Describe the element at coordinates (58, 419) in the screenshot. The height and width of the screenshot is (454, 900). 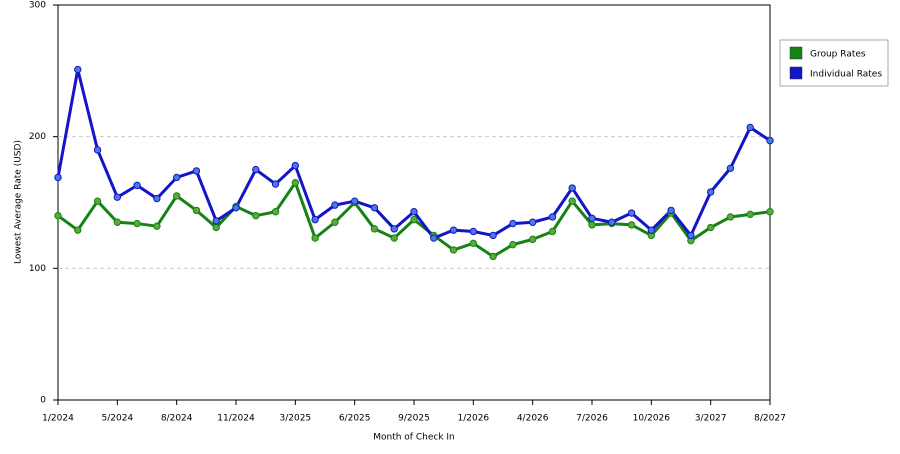
I see `x-tick-label: 1/2024` at that location.